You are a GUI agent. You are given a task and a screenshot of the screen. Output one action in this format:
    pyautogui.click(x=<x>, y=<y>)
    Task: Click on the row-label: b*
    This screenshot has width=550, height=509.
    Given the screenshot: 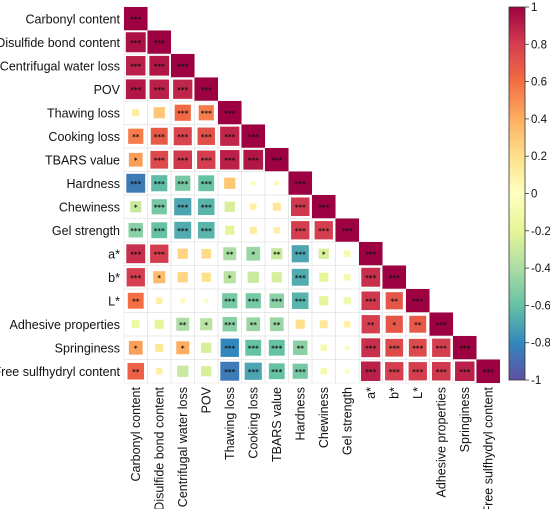 What is the action you would take?
    pyautogui.click(x=114, y=278)
    